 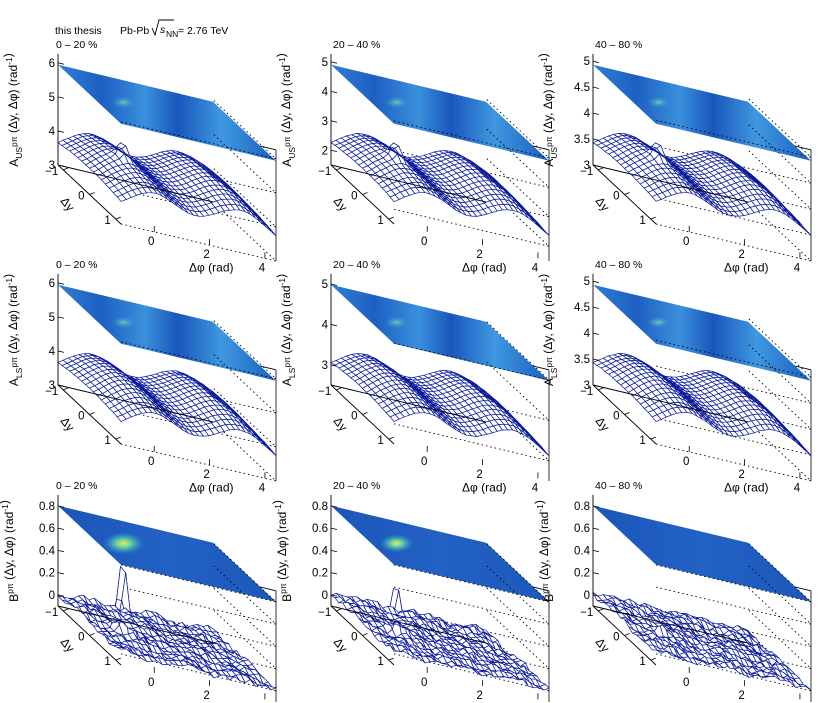 I want to click on panel-title: 20 – 40 %, so click(x=356, y=265).